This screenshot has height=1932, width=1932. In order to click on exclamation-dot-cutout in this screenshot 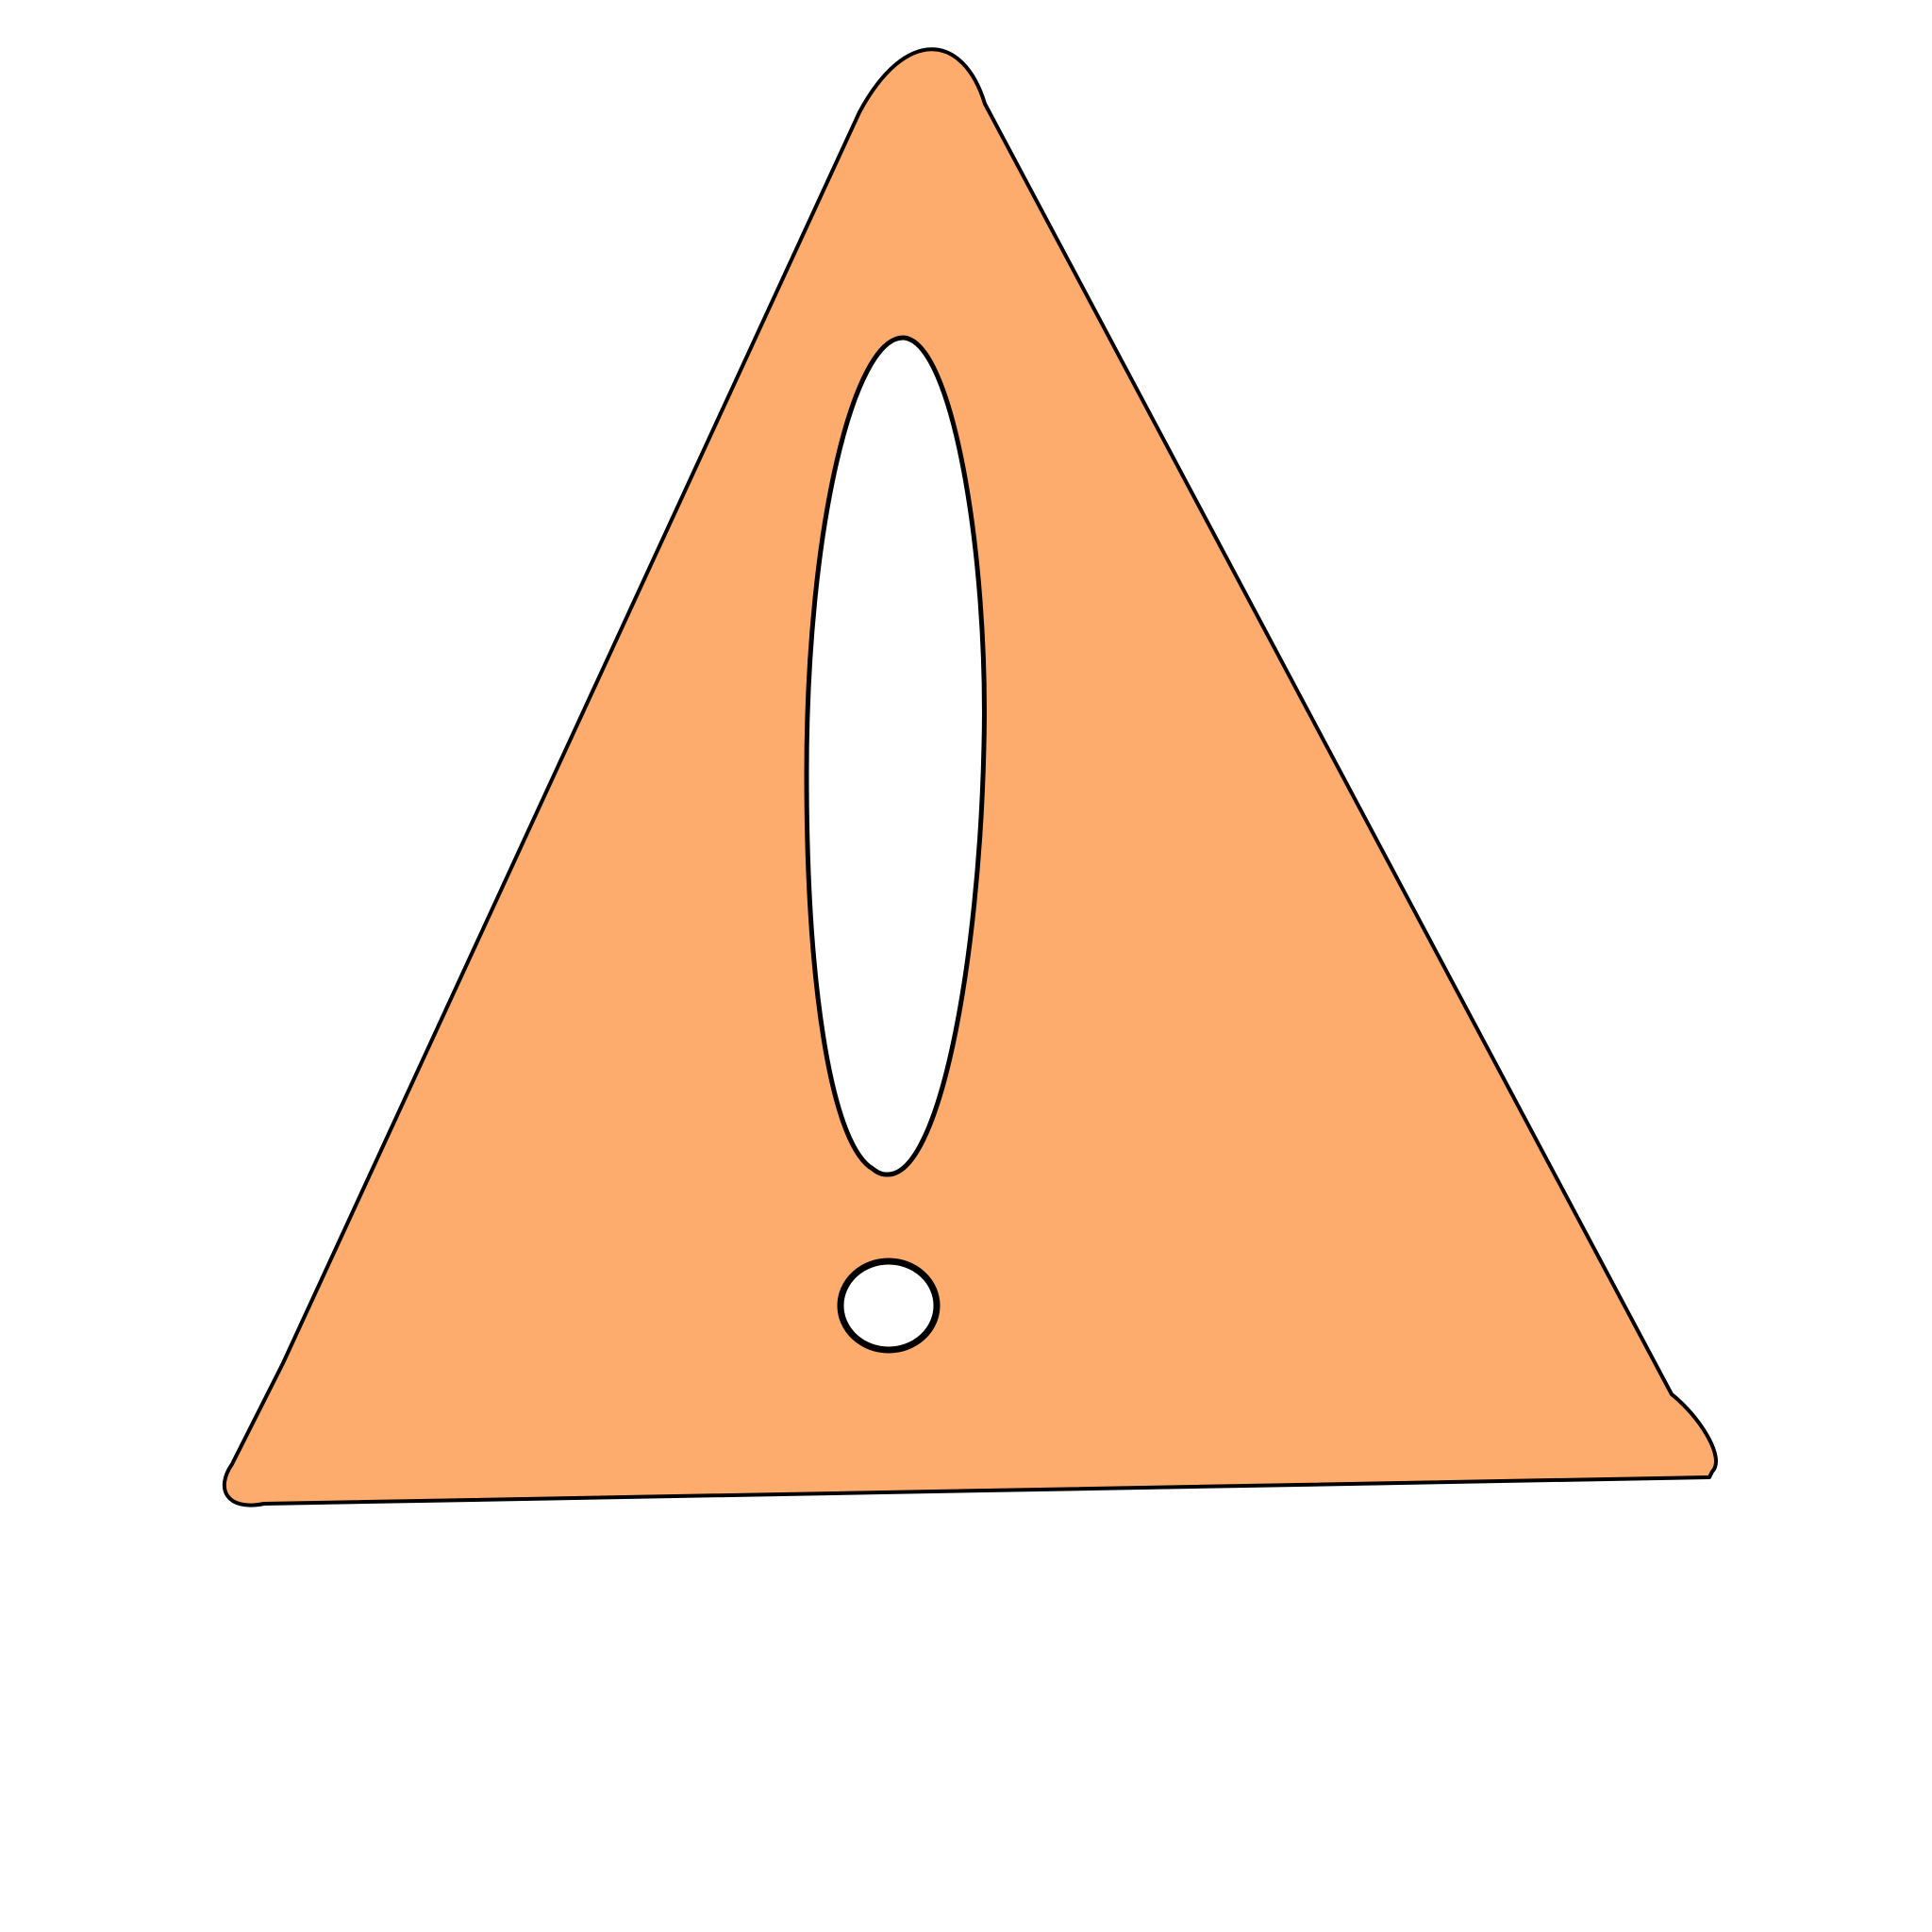, I will do `click(889, 1305)`.